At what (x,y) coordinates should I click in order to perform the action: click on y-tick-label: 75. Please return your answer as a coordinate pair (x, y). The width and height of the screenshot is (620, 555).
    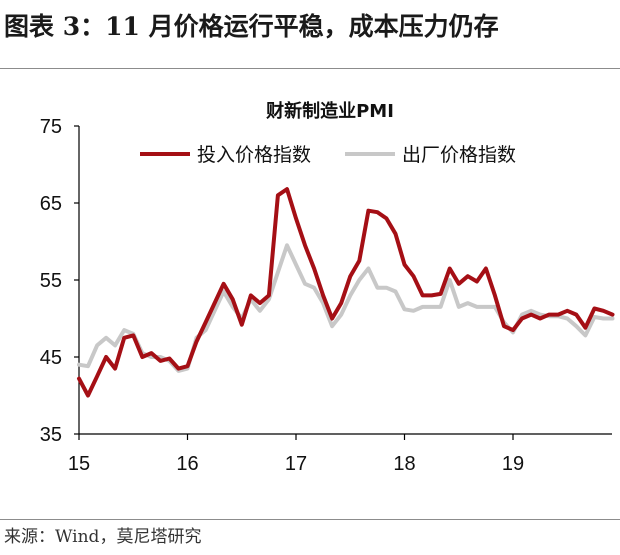
    Looking at the image, I should click on (51, 127).